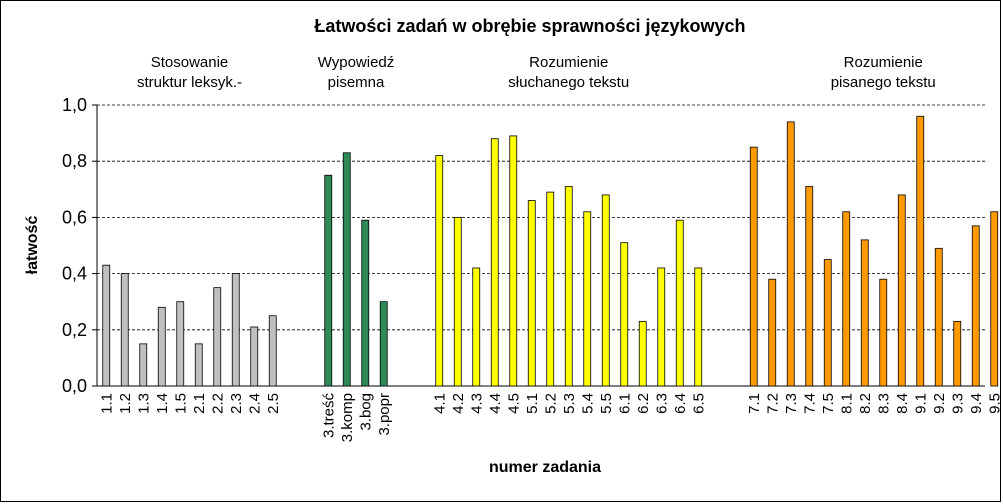 Image resolution: width=1003 pixels, height=504 pixels. I want to click on x-tick-label: 3.treść, so click(328, 416).